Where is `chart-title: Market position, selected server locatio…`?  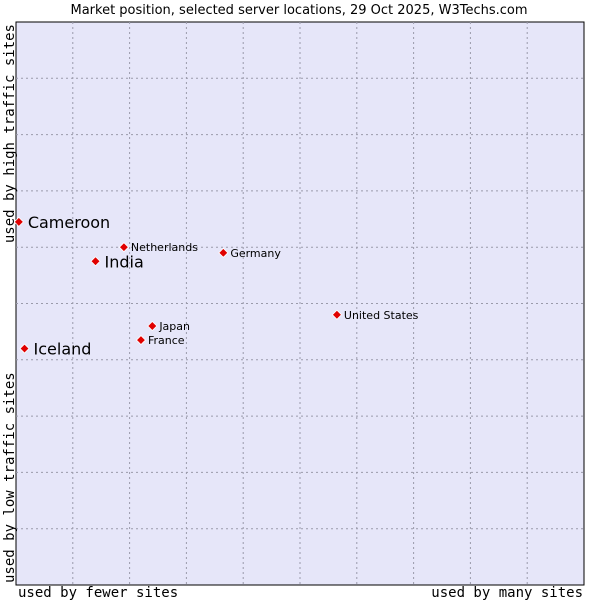 chart-title: Market position, selected server locatio… is located at coordinates (298, 10).